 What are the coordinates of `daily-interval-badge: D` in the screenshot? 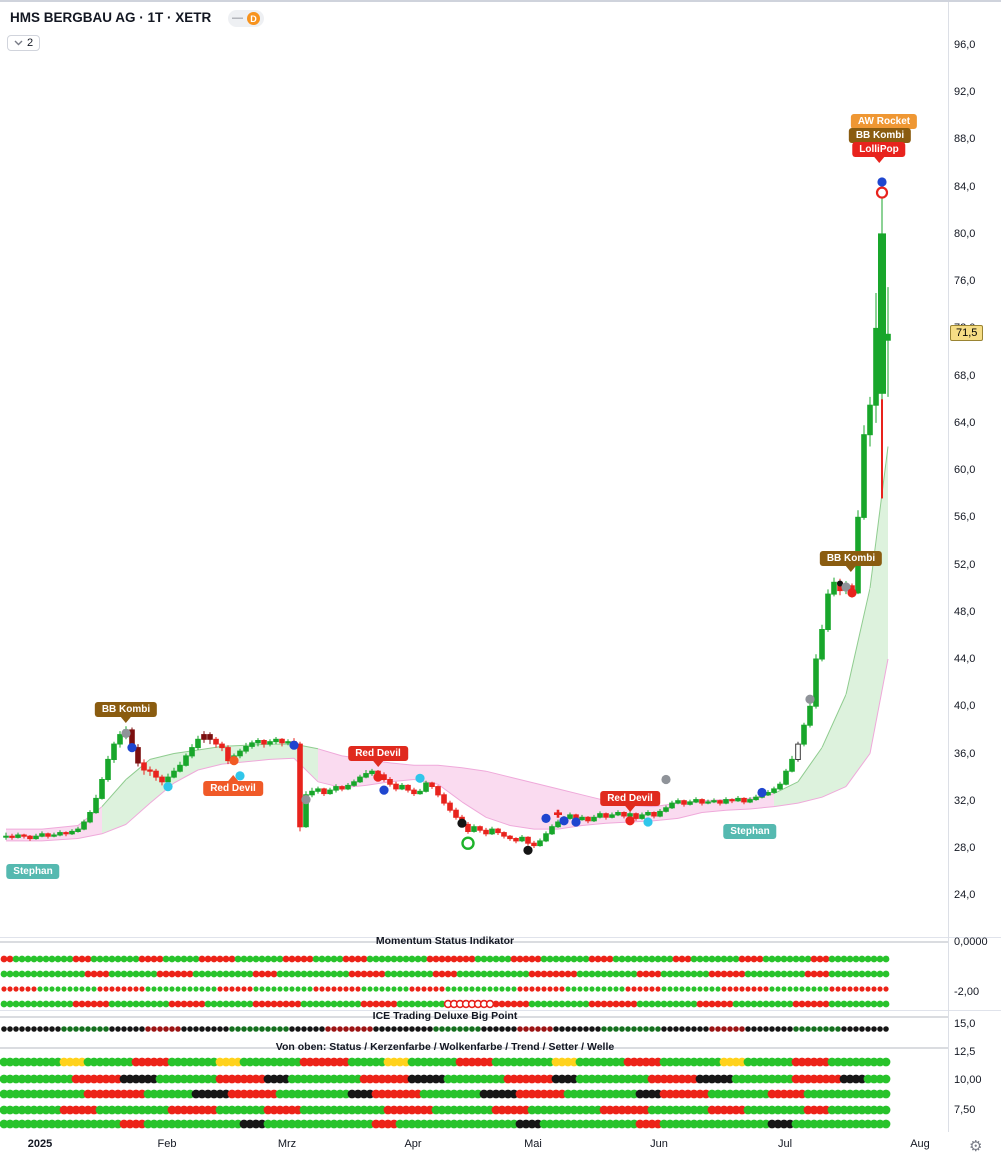 It's located at (253, 18).